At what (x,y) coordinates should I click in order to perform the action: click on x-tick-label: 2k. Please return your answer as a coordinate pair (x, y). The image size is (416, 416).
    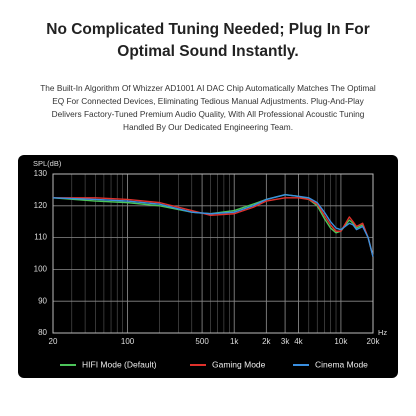
    Looking at the image, I should click on (266, 341).